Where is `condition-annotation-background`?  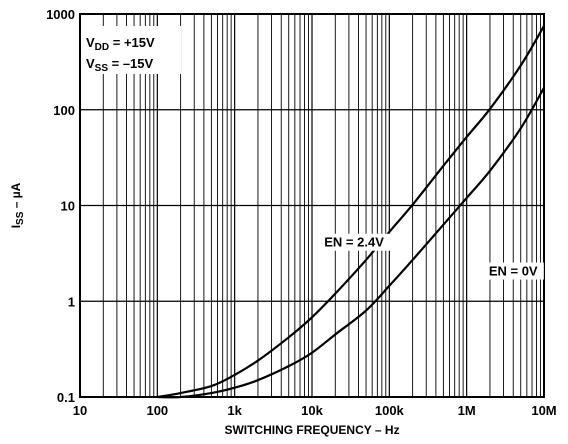
condition-annotation-background is located at coordinates (132, 50).